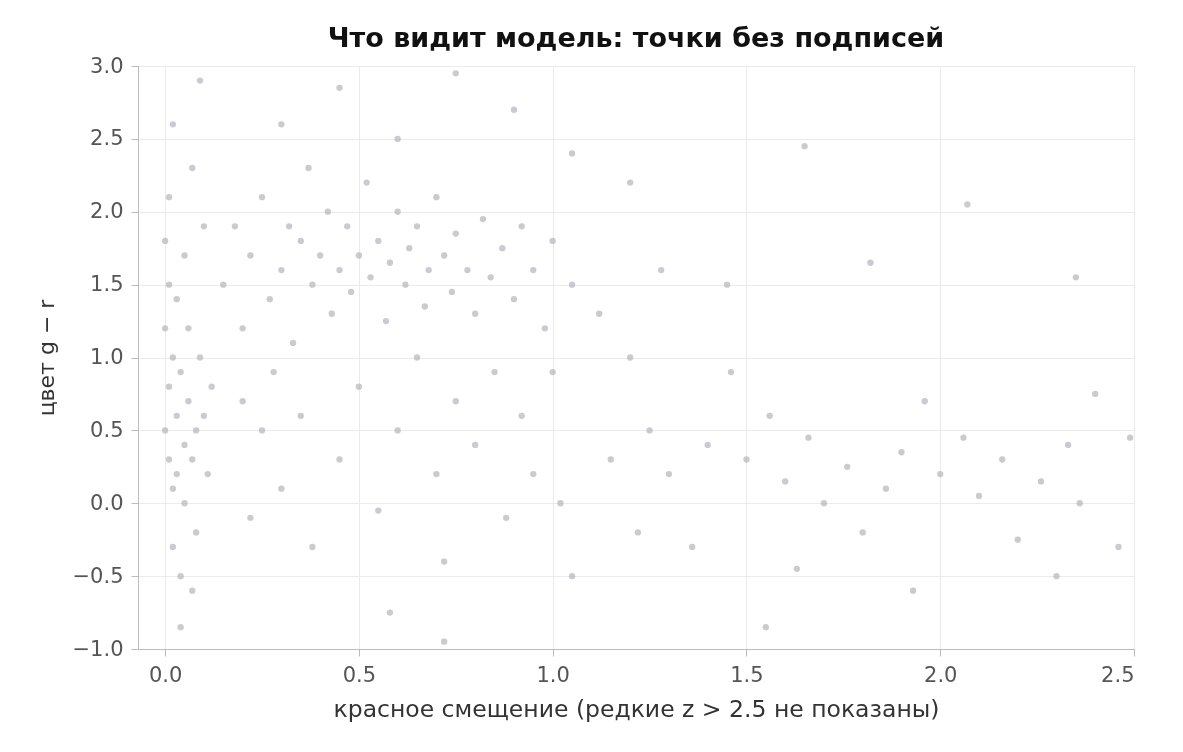 Image resolution: width=1183 pixels, height=752 pixels. What do you see at coordinates (107, 429) in the screenshot?
I see `y-tick-label: 0.5` at bounding box center [107, 429].